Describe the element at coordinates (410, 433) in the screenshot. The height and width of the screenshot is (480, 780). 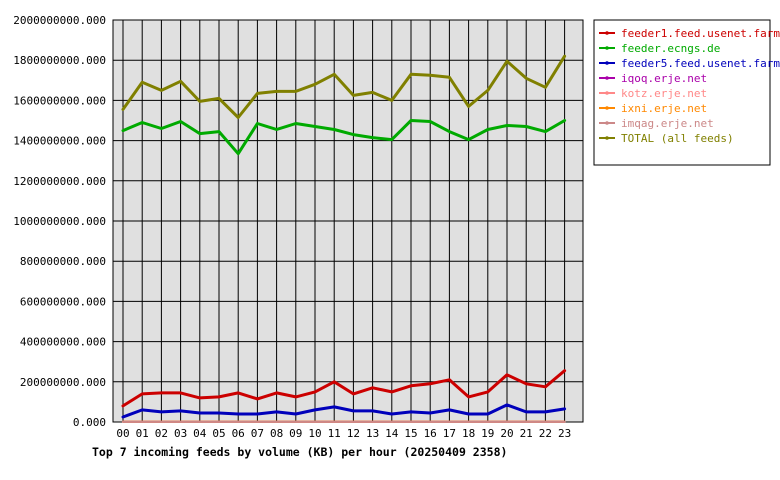
I see `x-tick-label: 15` at that location.